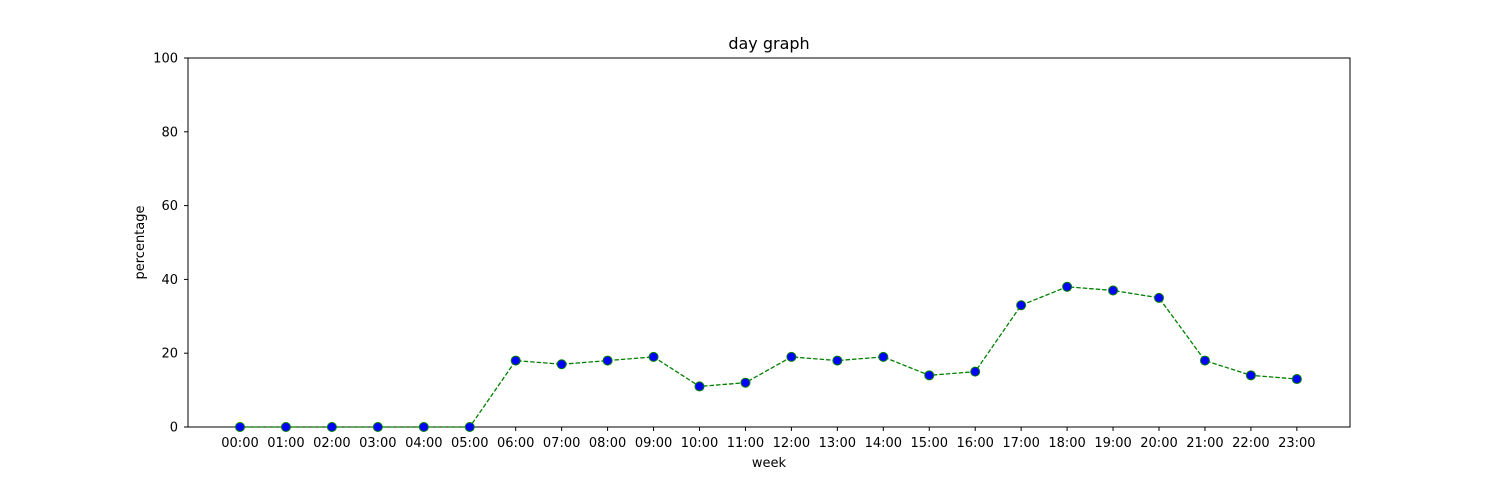 The width and height of the screenshot is (1500, 480). What do you see at coordinates (331, 443) in the screenshot?
I see `x-tick-label: 02:00` at bounding box center [331, 443].